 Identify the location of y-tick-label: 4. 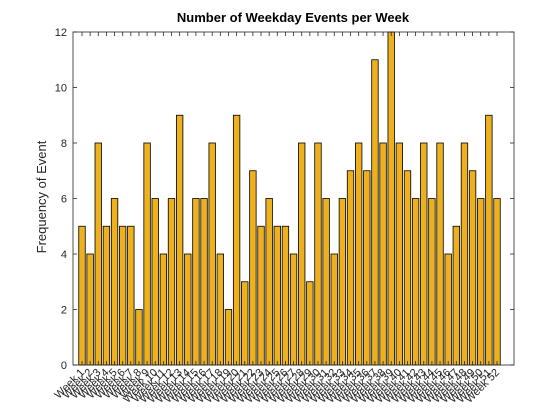
(64, 255).